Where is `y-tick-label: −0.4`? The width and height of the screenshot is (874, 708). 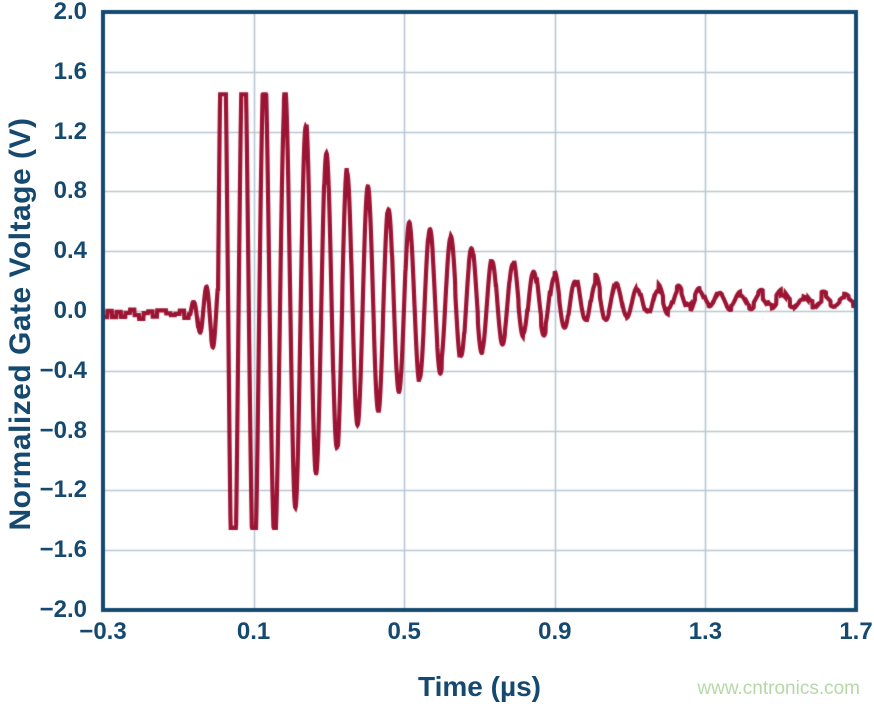
y-tick-label: −0.4 is located at coordinates (63, 370).